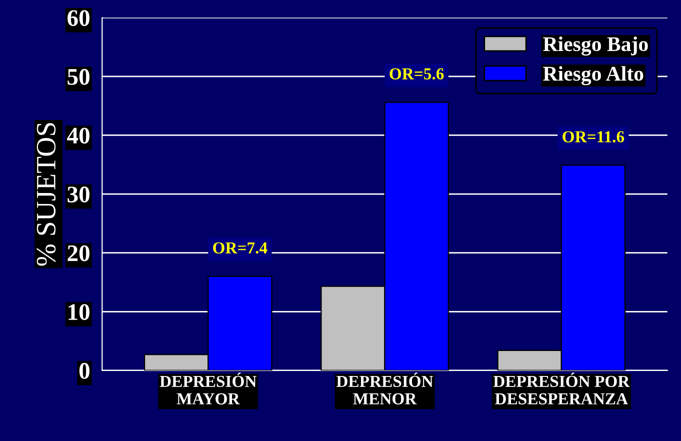  What do you see at coordinates (417, 74) in the screenshot?
I see `annotation: OR=5.6` at bounding box center [417, 74].